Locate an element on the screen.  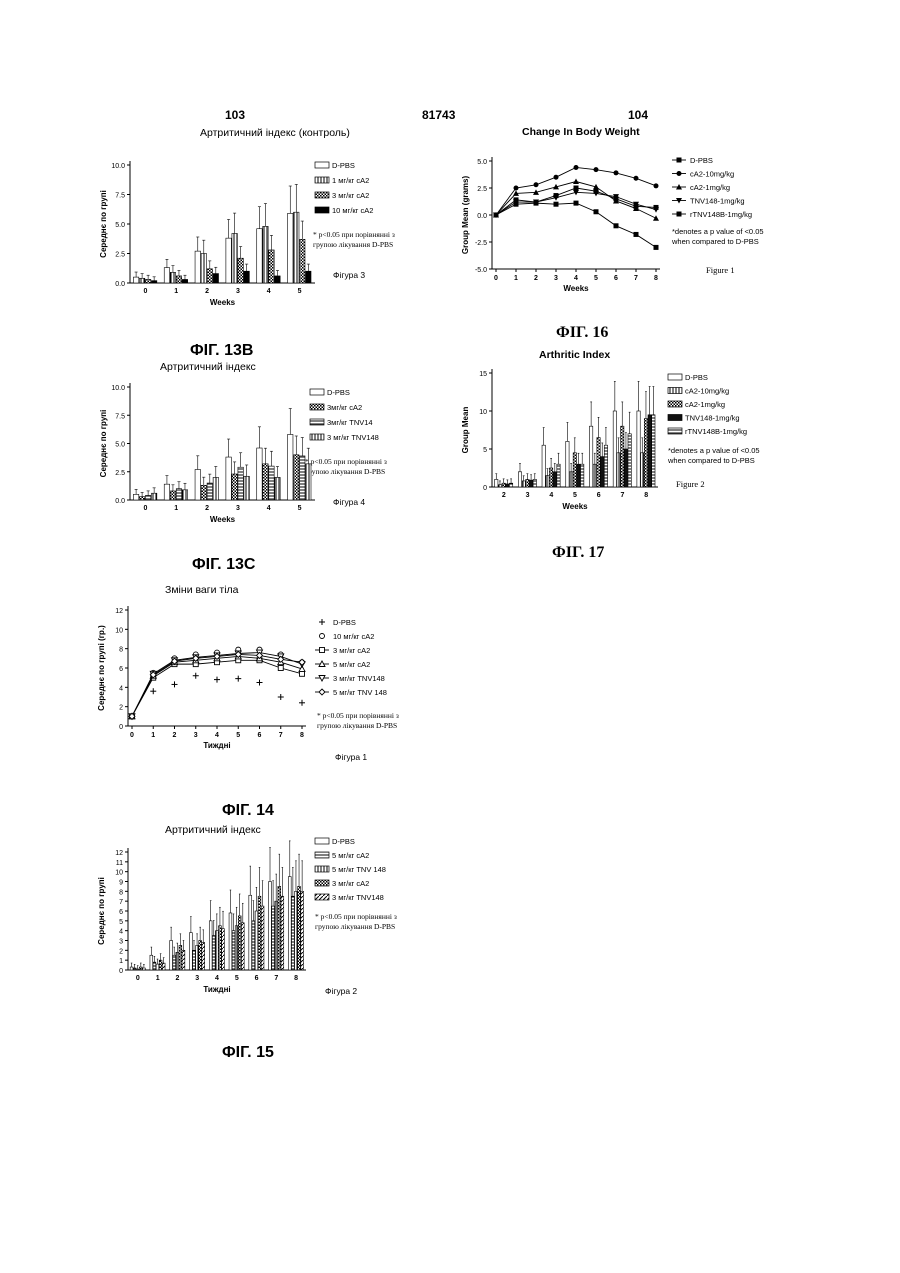
legend-label: 5 мг/кг TNV 148 is located at coordinates (360, 692).